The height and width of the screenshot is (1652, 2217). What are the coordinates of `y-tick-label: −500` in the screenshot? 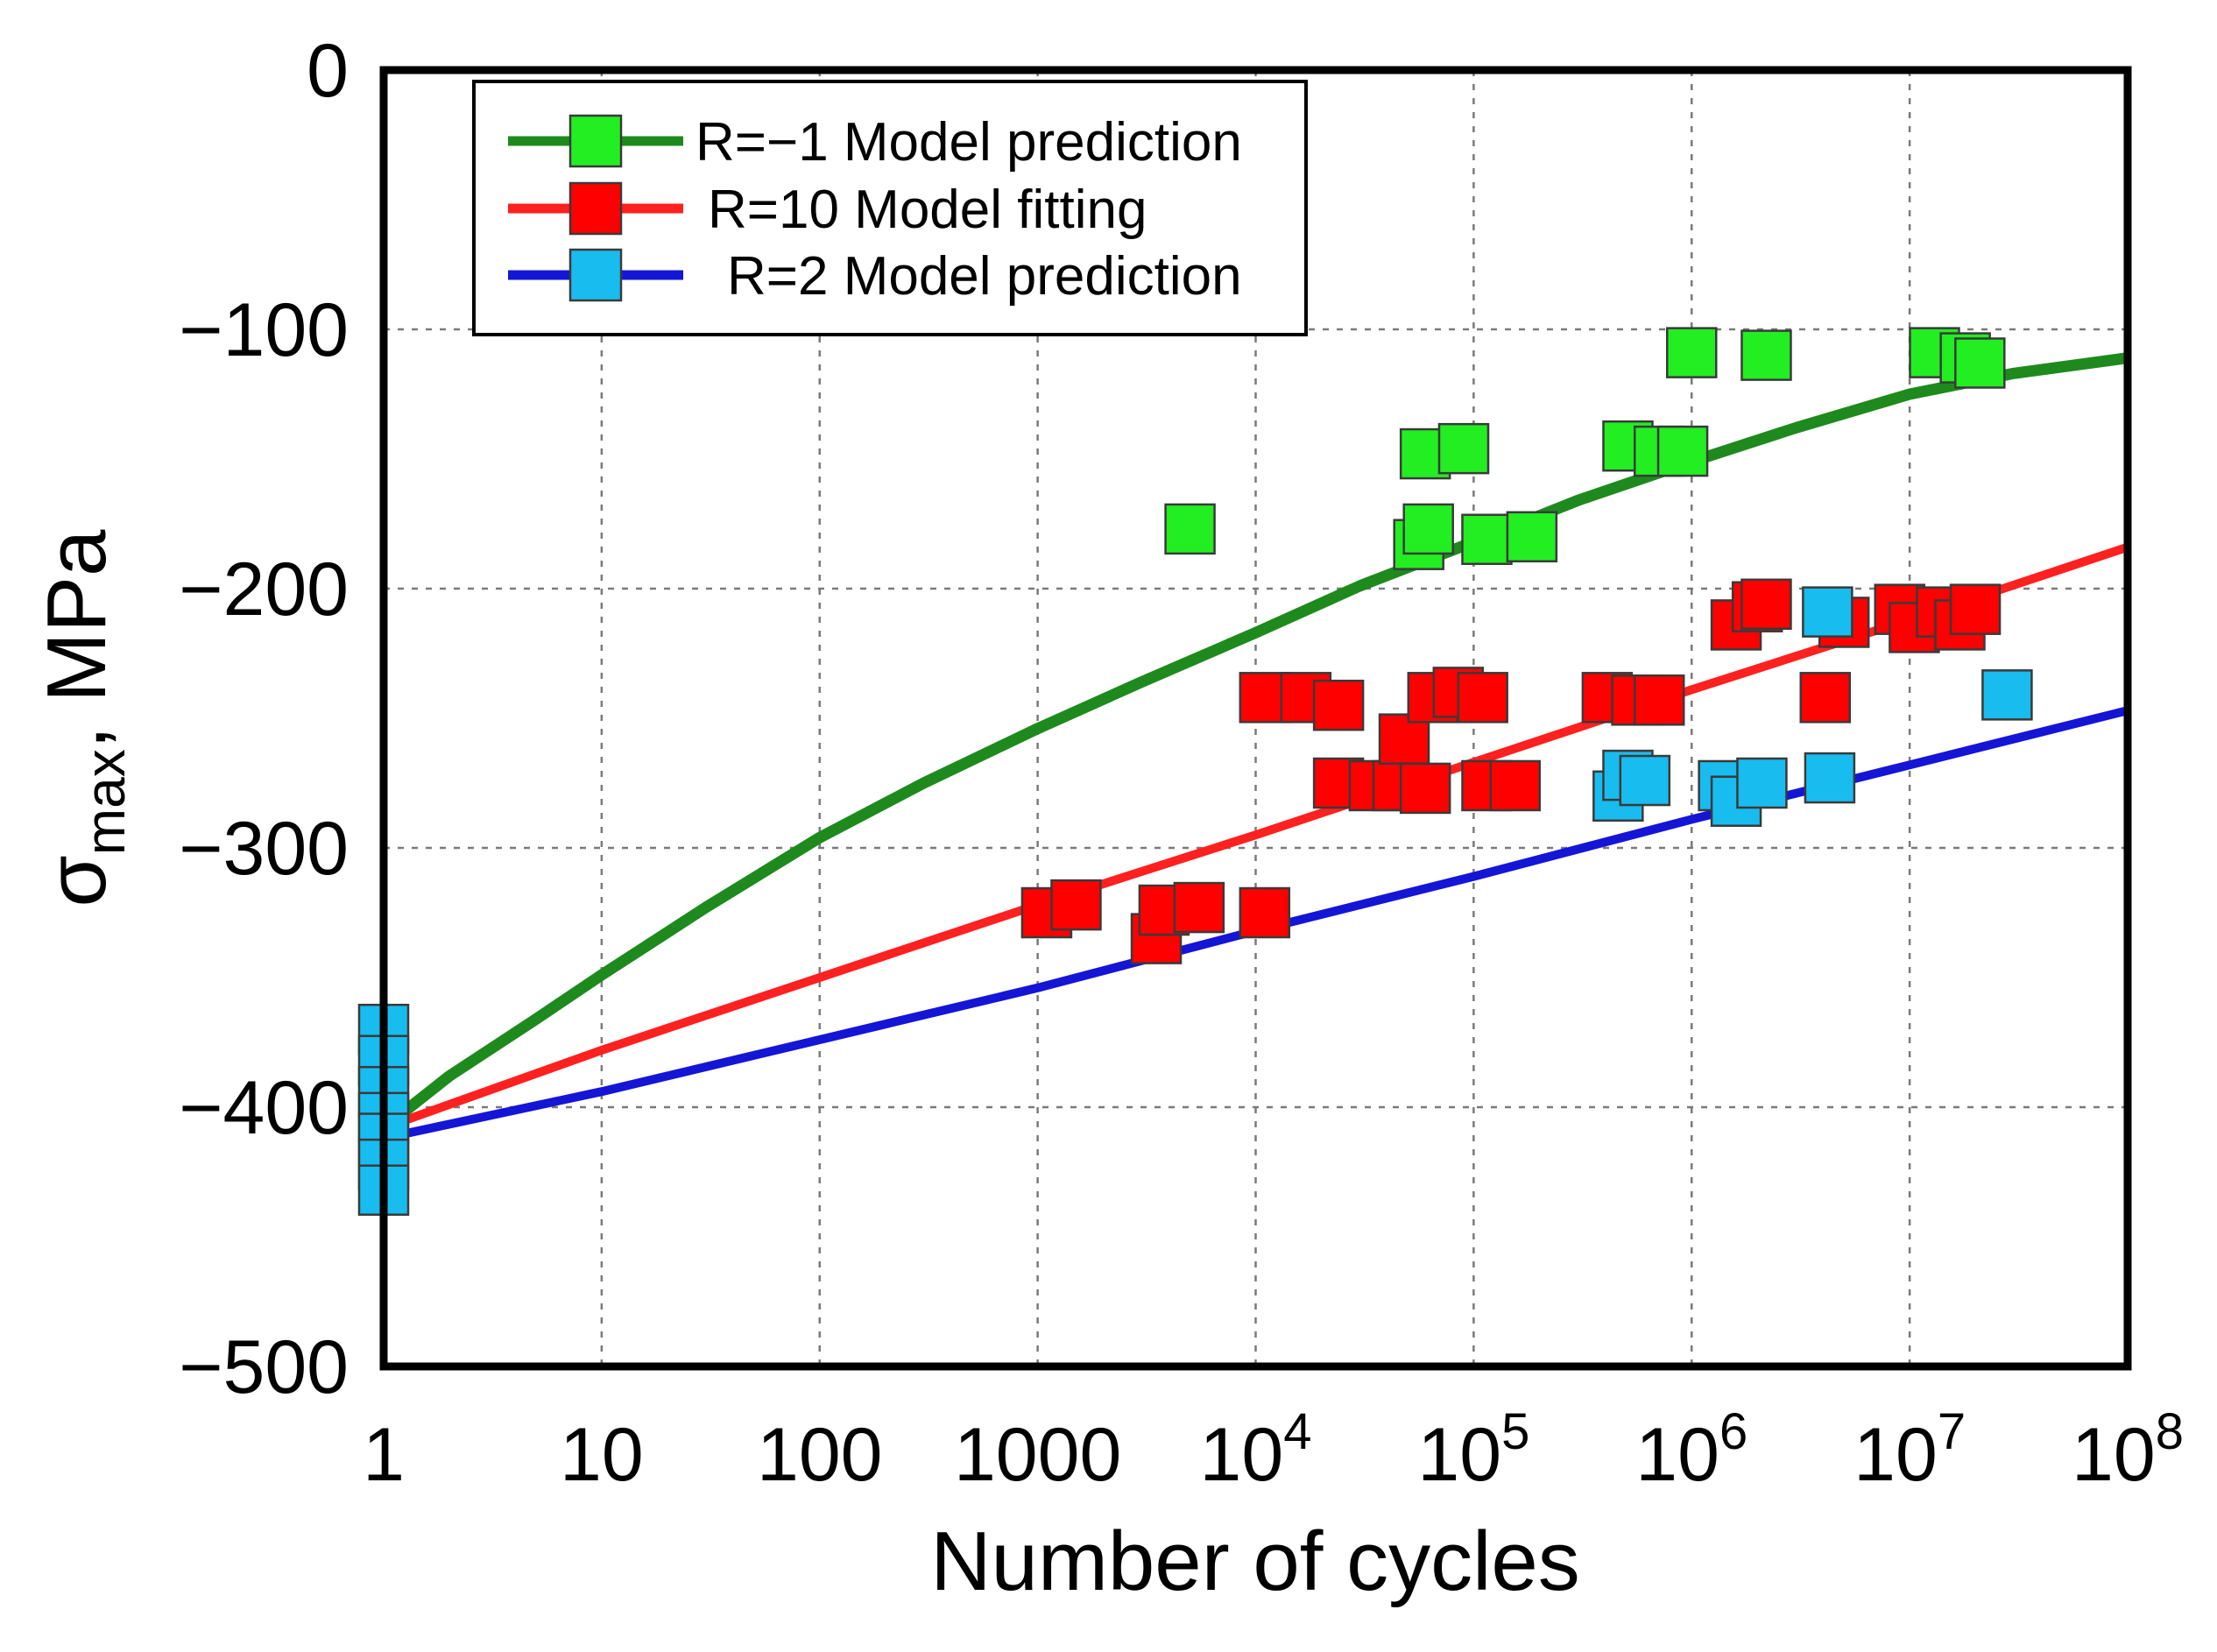 It's located at (264, 1367).